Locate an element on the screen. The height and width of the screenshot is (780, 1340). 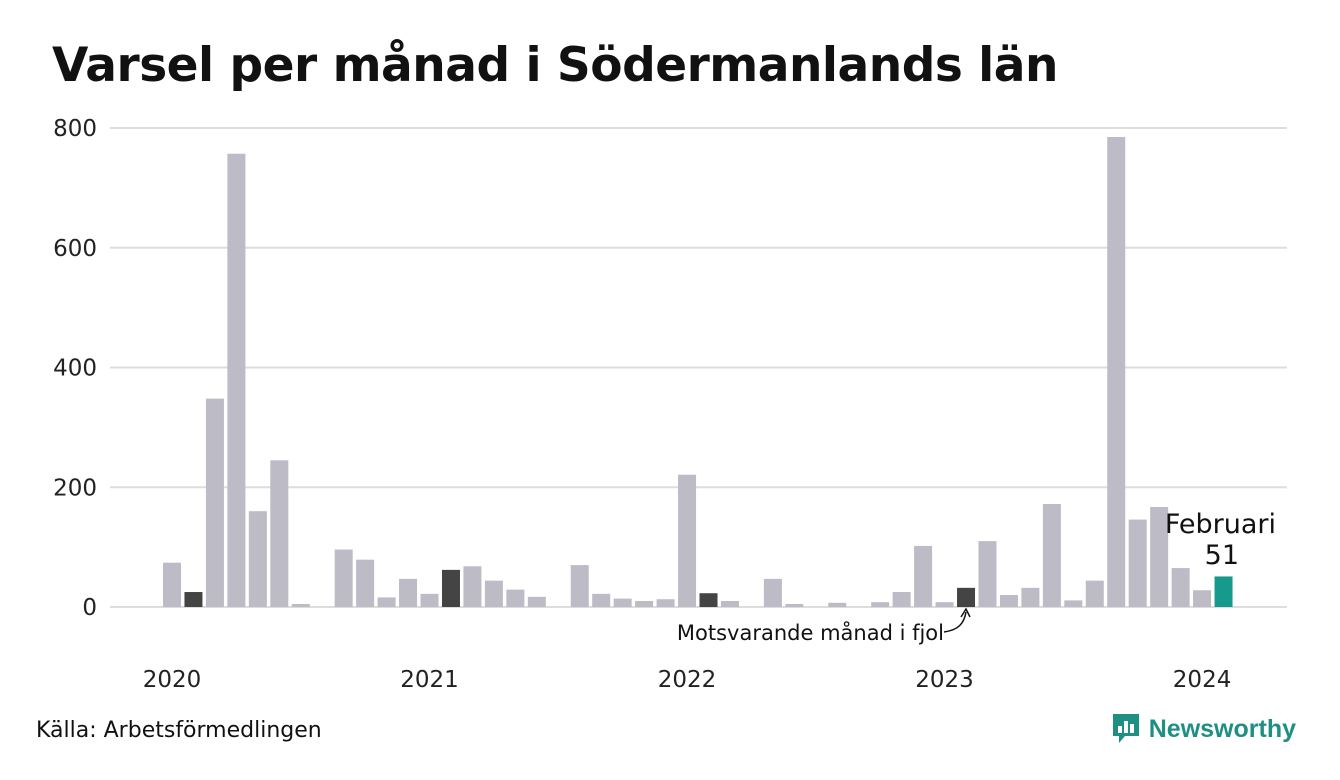
x-tick-label: 2021 is located at coordinates (429, 680).